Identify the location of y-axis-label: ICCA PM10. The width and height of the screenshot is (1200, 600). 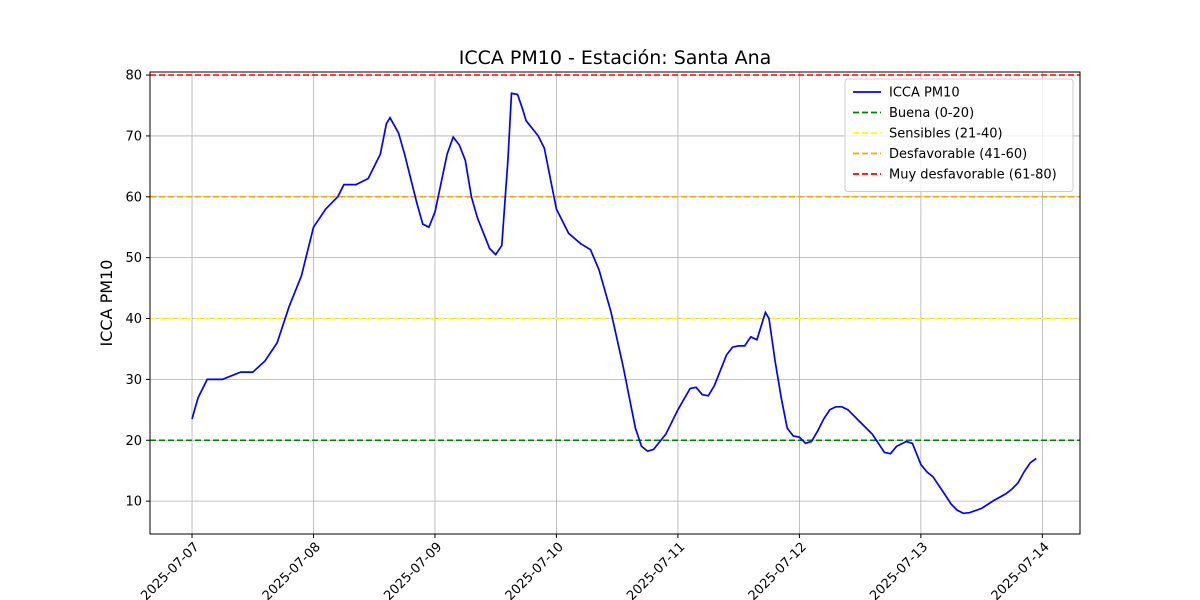
(106, 303).